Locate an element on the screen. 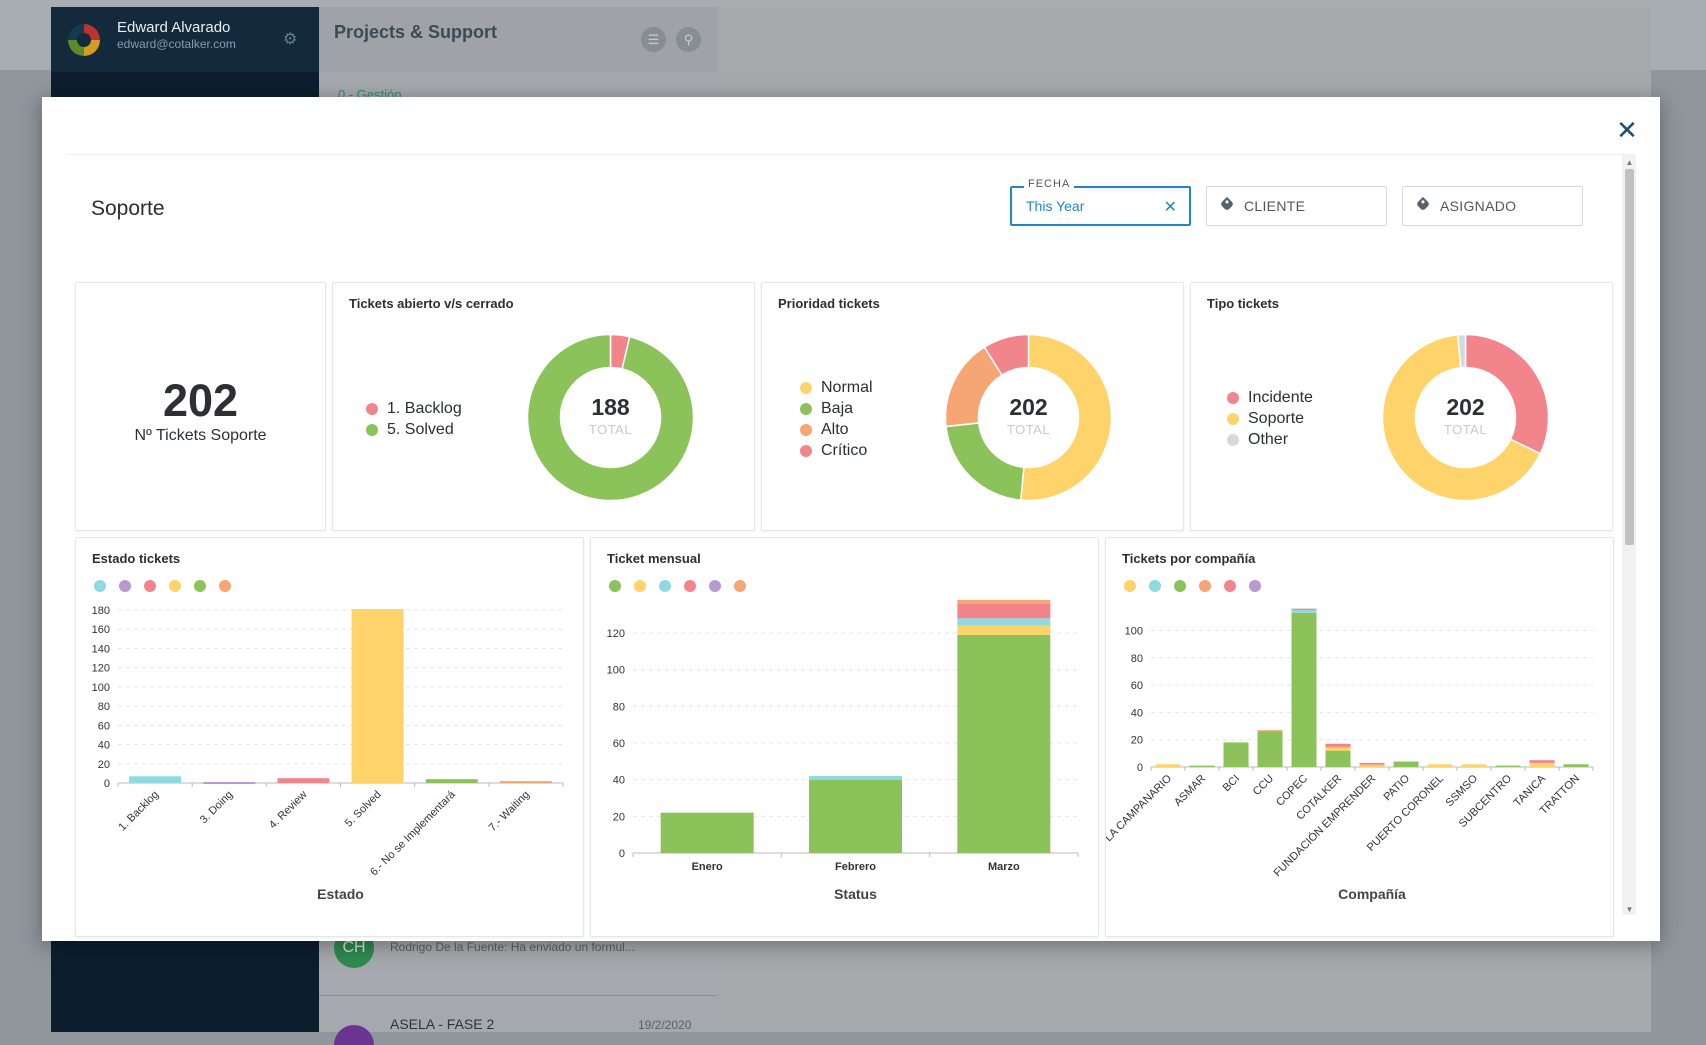 This screenshot has height=1045, width=1706. y-tick-label: 120 is located at coordinates (616, 634).